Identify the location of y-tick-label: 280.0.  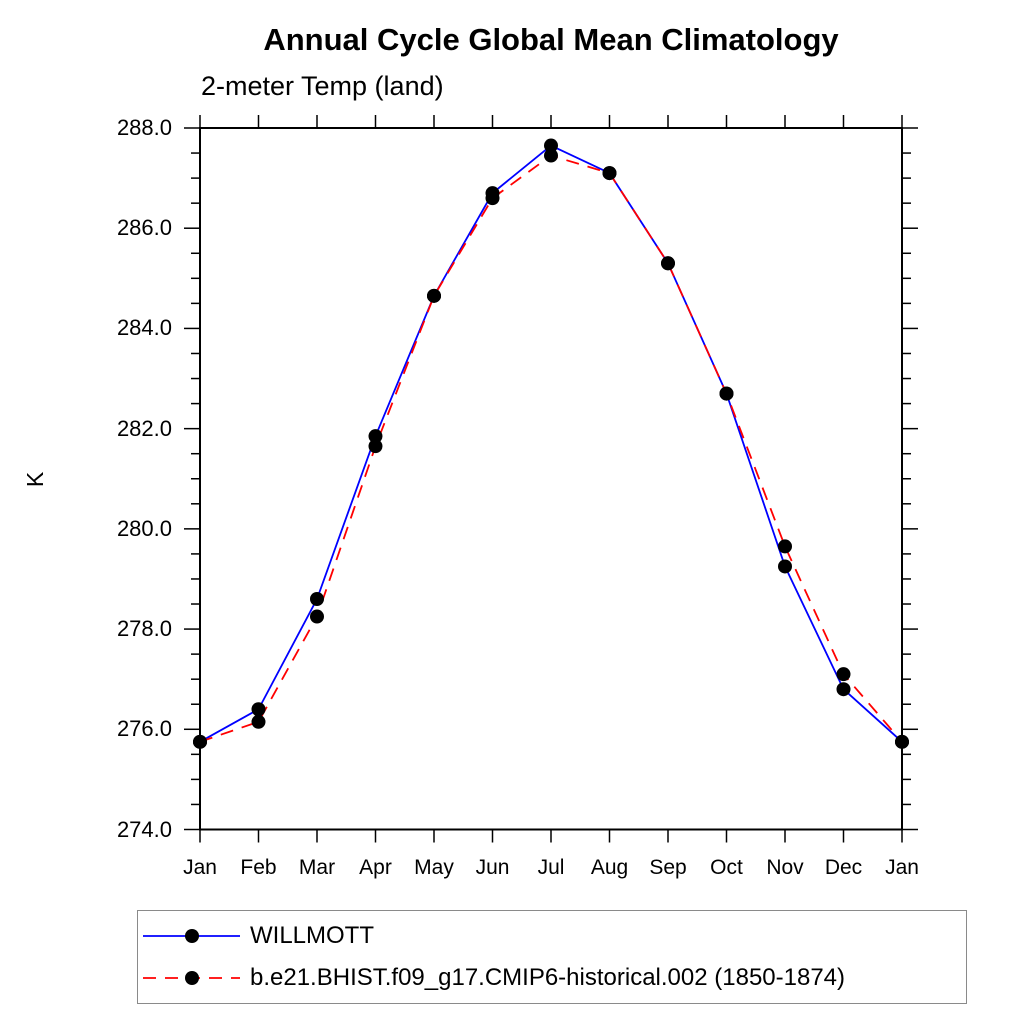
(144, 528).